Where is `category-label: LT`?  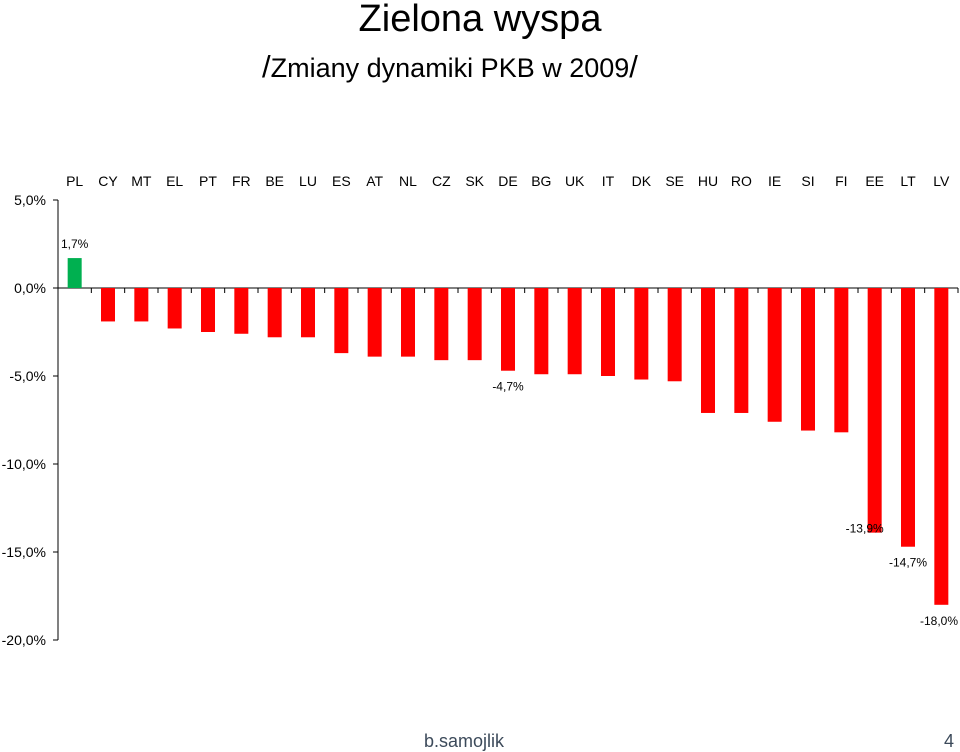 category-label: LT is located at coordinates (908, 181).